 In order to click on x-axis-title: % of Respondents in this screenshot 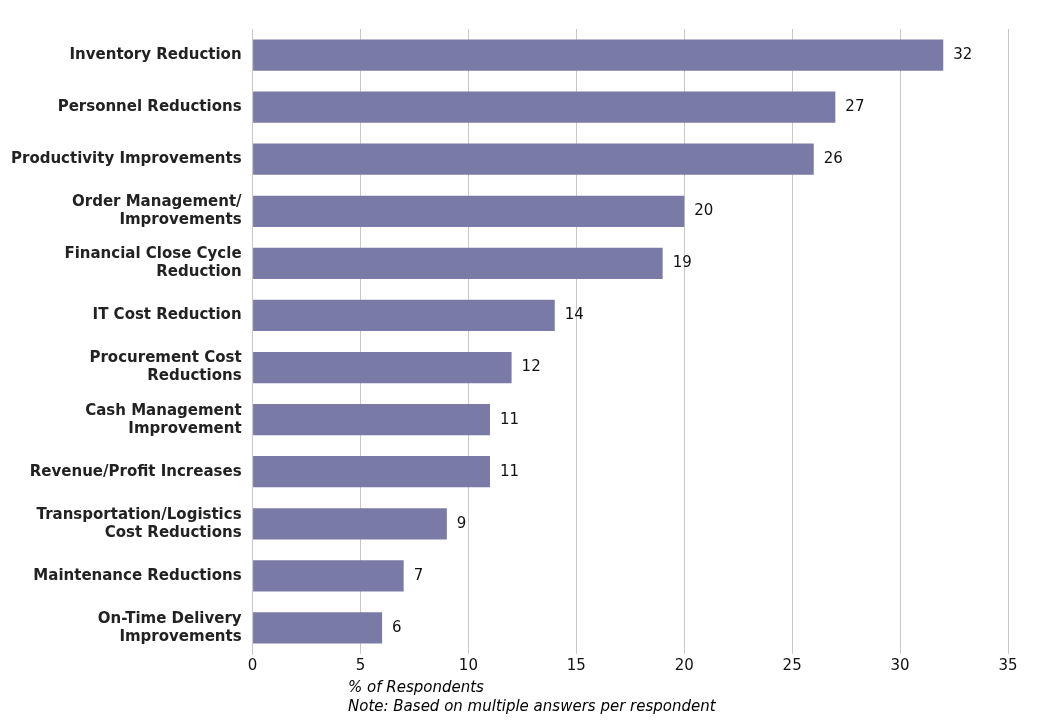, I will do `click(416, 687)`.